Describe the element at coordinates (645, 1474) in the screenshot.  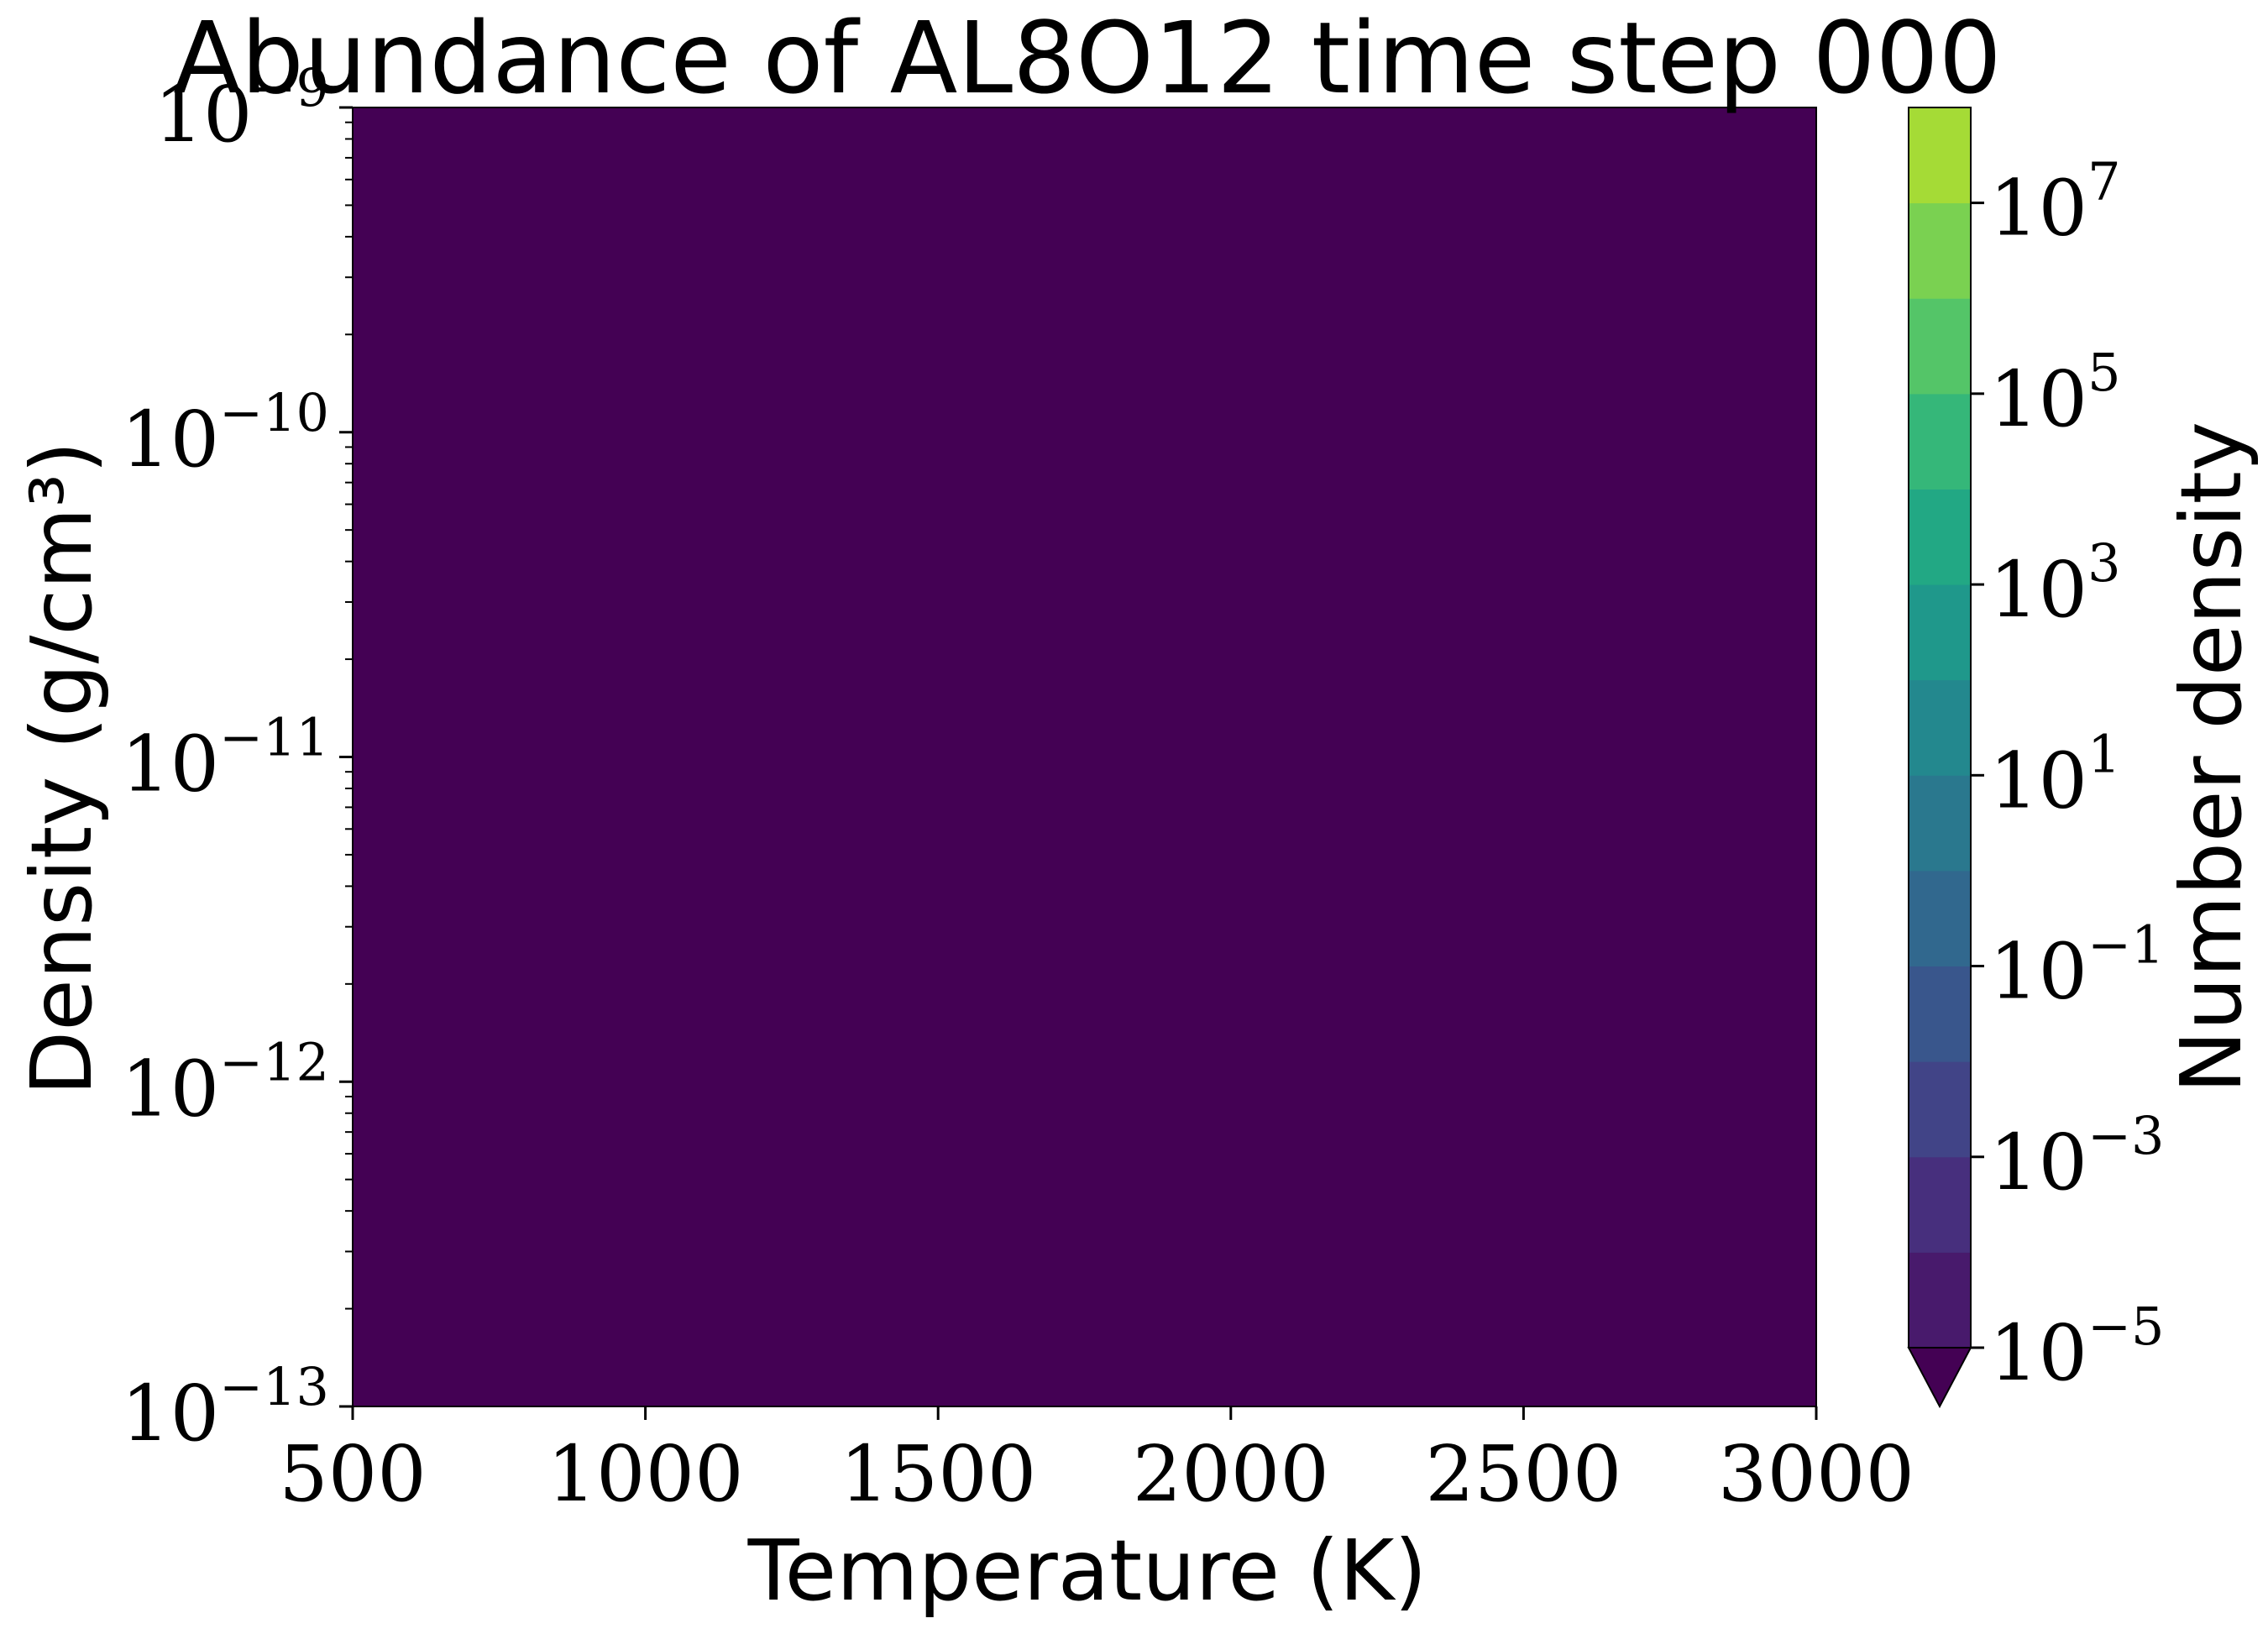
I see `x-tick-label: 1000` at that location.